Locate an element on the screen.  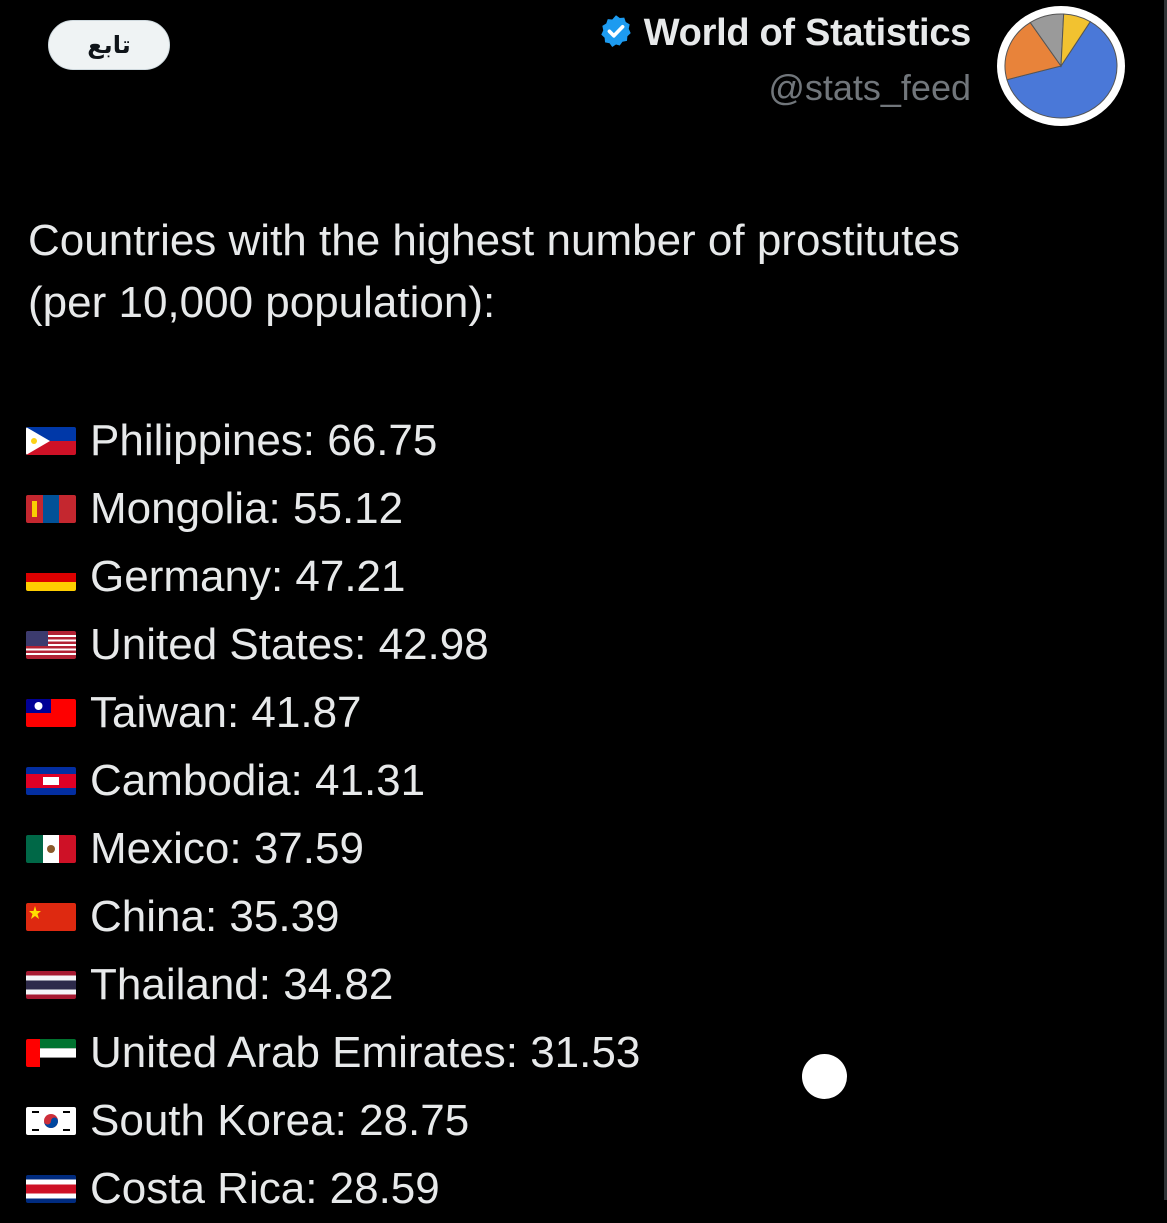
pie-chart-avatar-icon is located at coordinates (1061, 66).